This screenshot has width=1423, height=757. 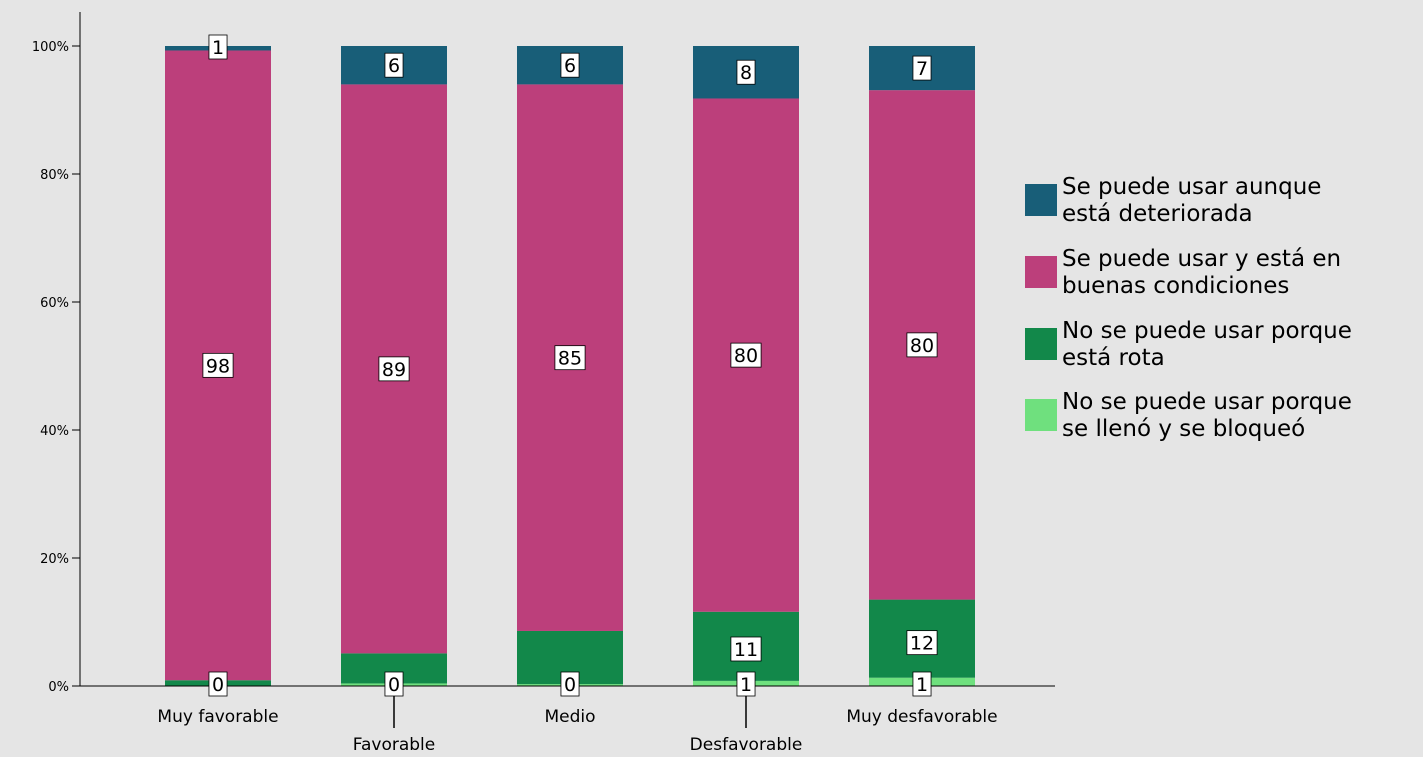 I want to click on x-category-label: Muy favorable, so click(x=217, y=717).